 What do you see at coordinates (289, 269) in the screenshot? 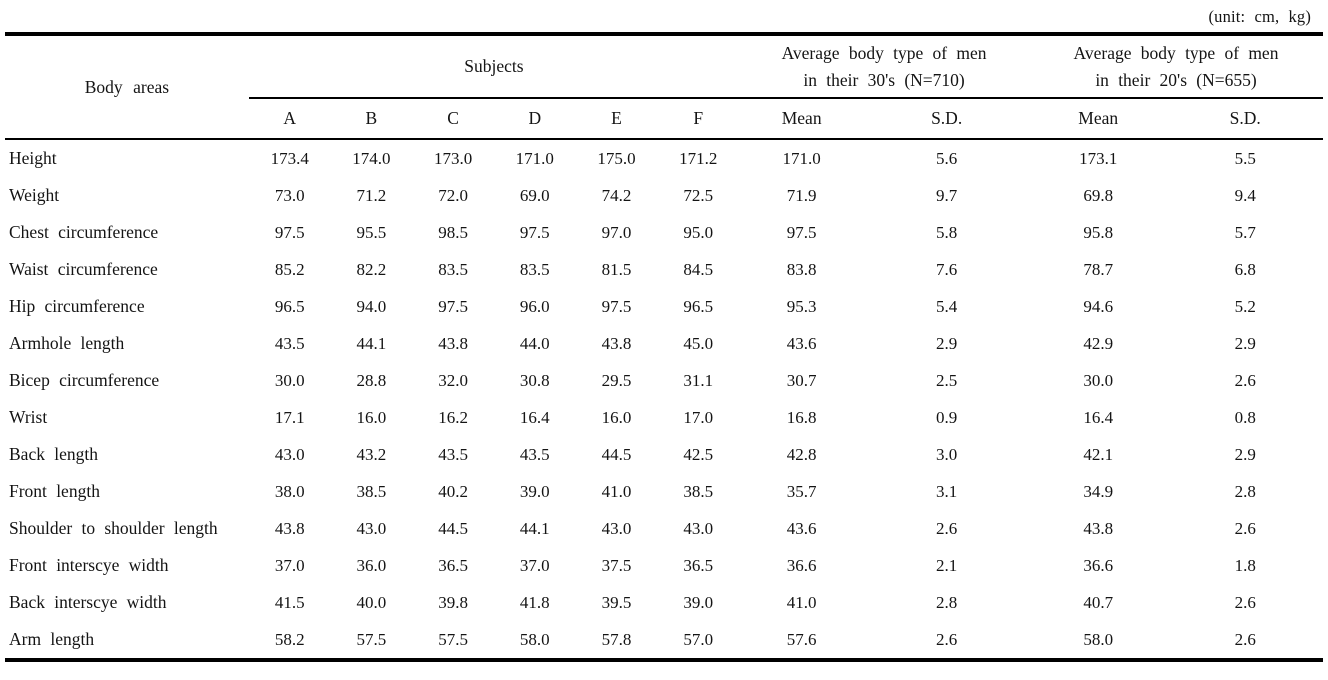
I see `cell-value: 85.2` at bounding box center [289, 269].